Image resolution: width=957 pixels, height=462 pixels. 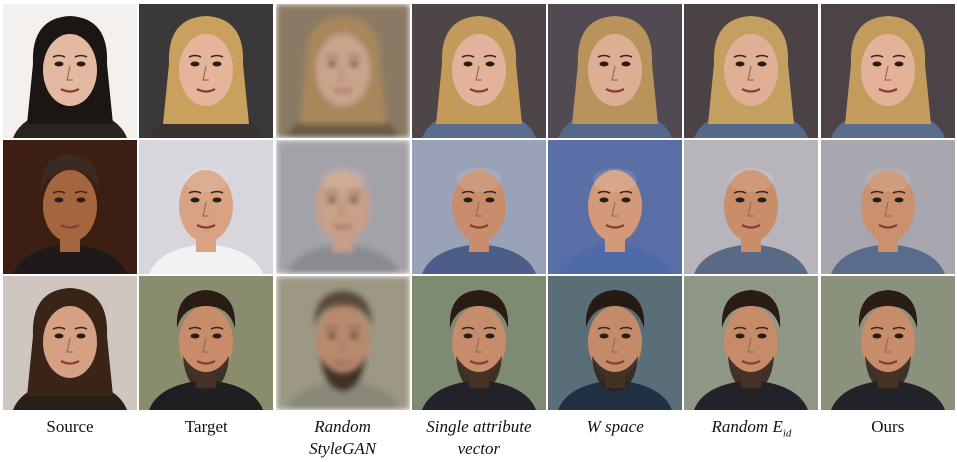 I want to click on row-bald-man-w-space-image, so click(x=615, y=207).